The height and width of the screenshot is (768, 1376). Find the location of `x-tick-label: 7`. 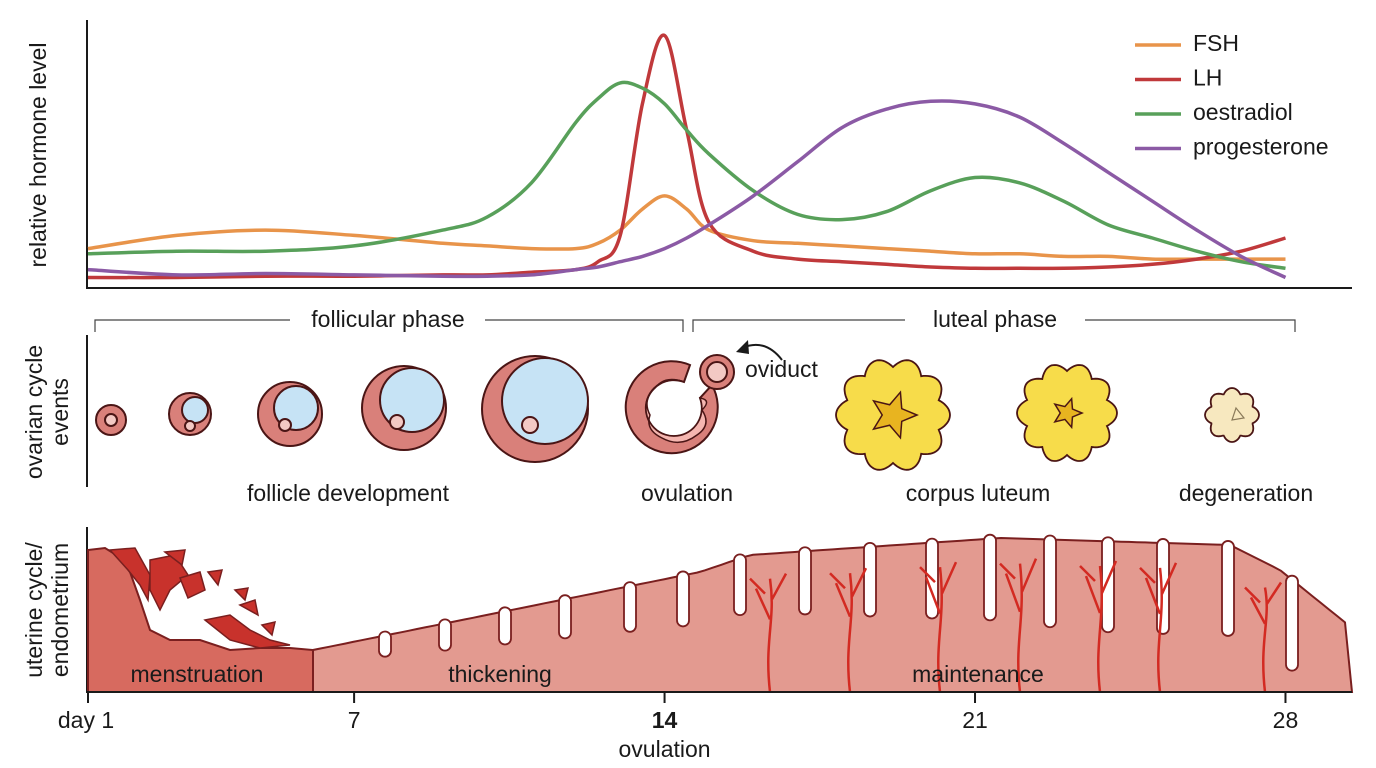

x-tick-label: 7 is located at coordinates (354, 720).